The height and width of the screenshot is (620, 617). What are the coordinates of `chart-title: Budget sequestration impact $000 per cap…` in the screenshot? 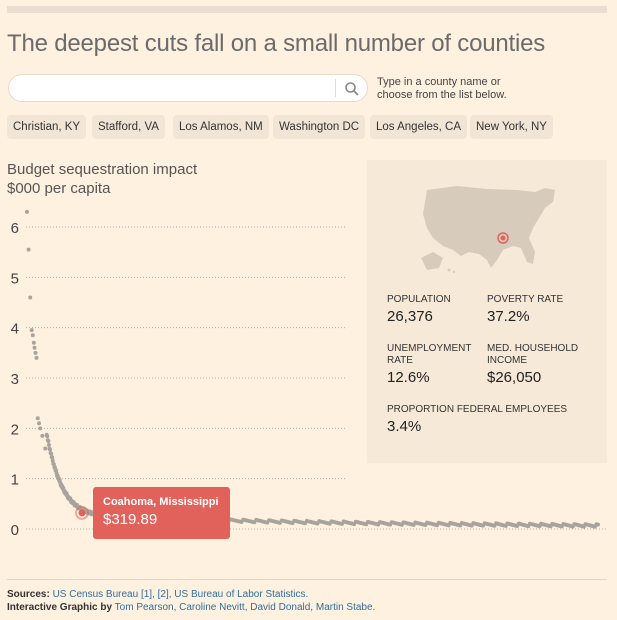 It's located at (102, 179).